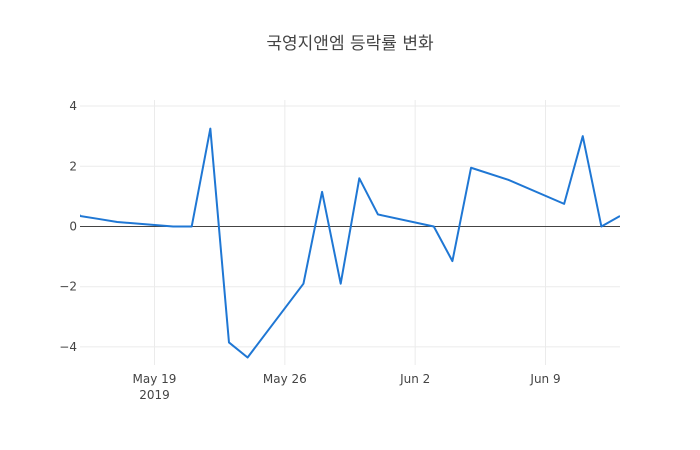  Describe the element at coordinates (414, 379) in the screenshot. I see `x-tick-label: Jun 2` at that location.